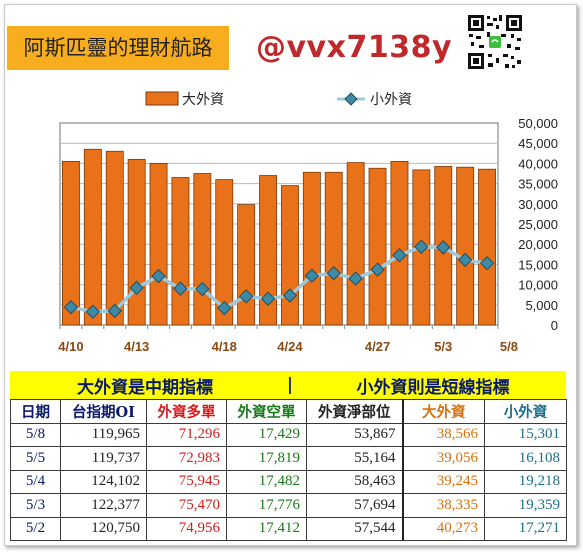 Image resolution: width=583 pixels, height=552 pixels. What do you see at coordinates (443, 505) in the screenshot?
I see `cell-big-foreign: 38,335` at bounding box center [443, 505].